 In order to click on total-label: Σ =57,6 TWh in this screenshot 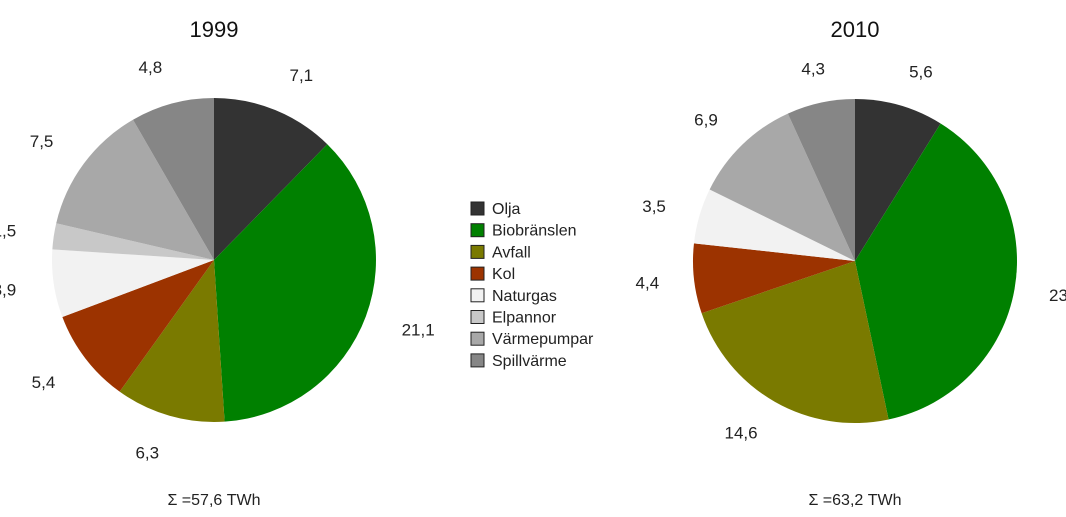, I will do `click(213, 500)`.